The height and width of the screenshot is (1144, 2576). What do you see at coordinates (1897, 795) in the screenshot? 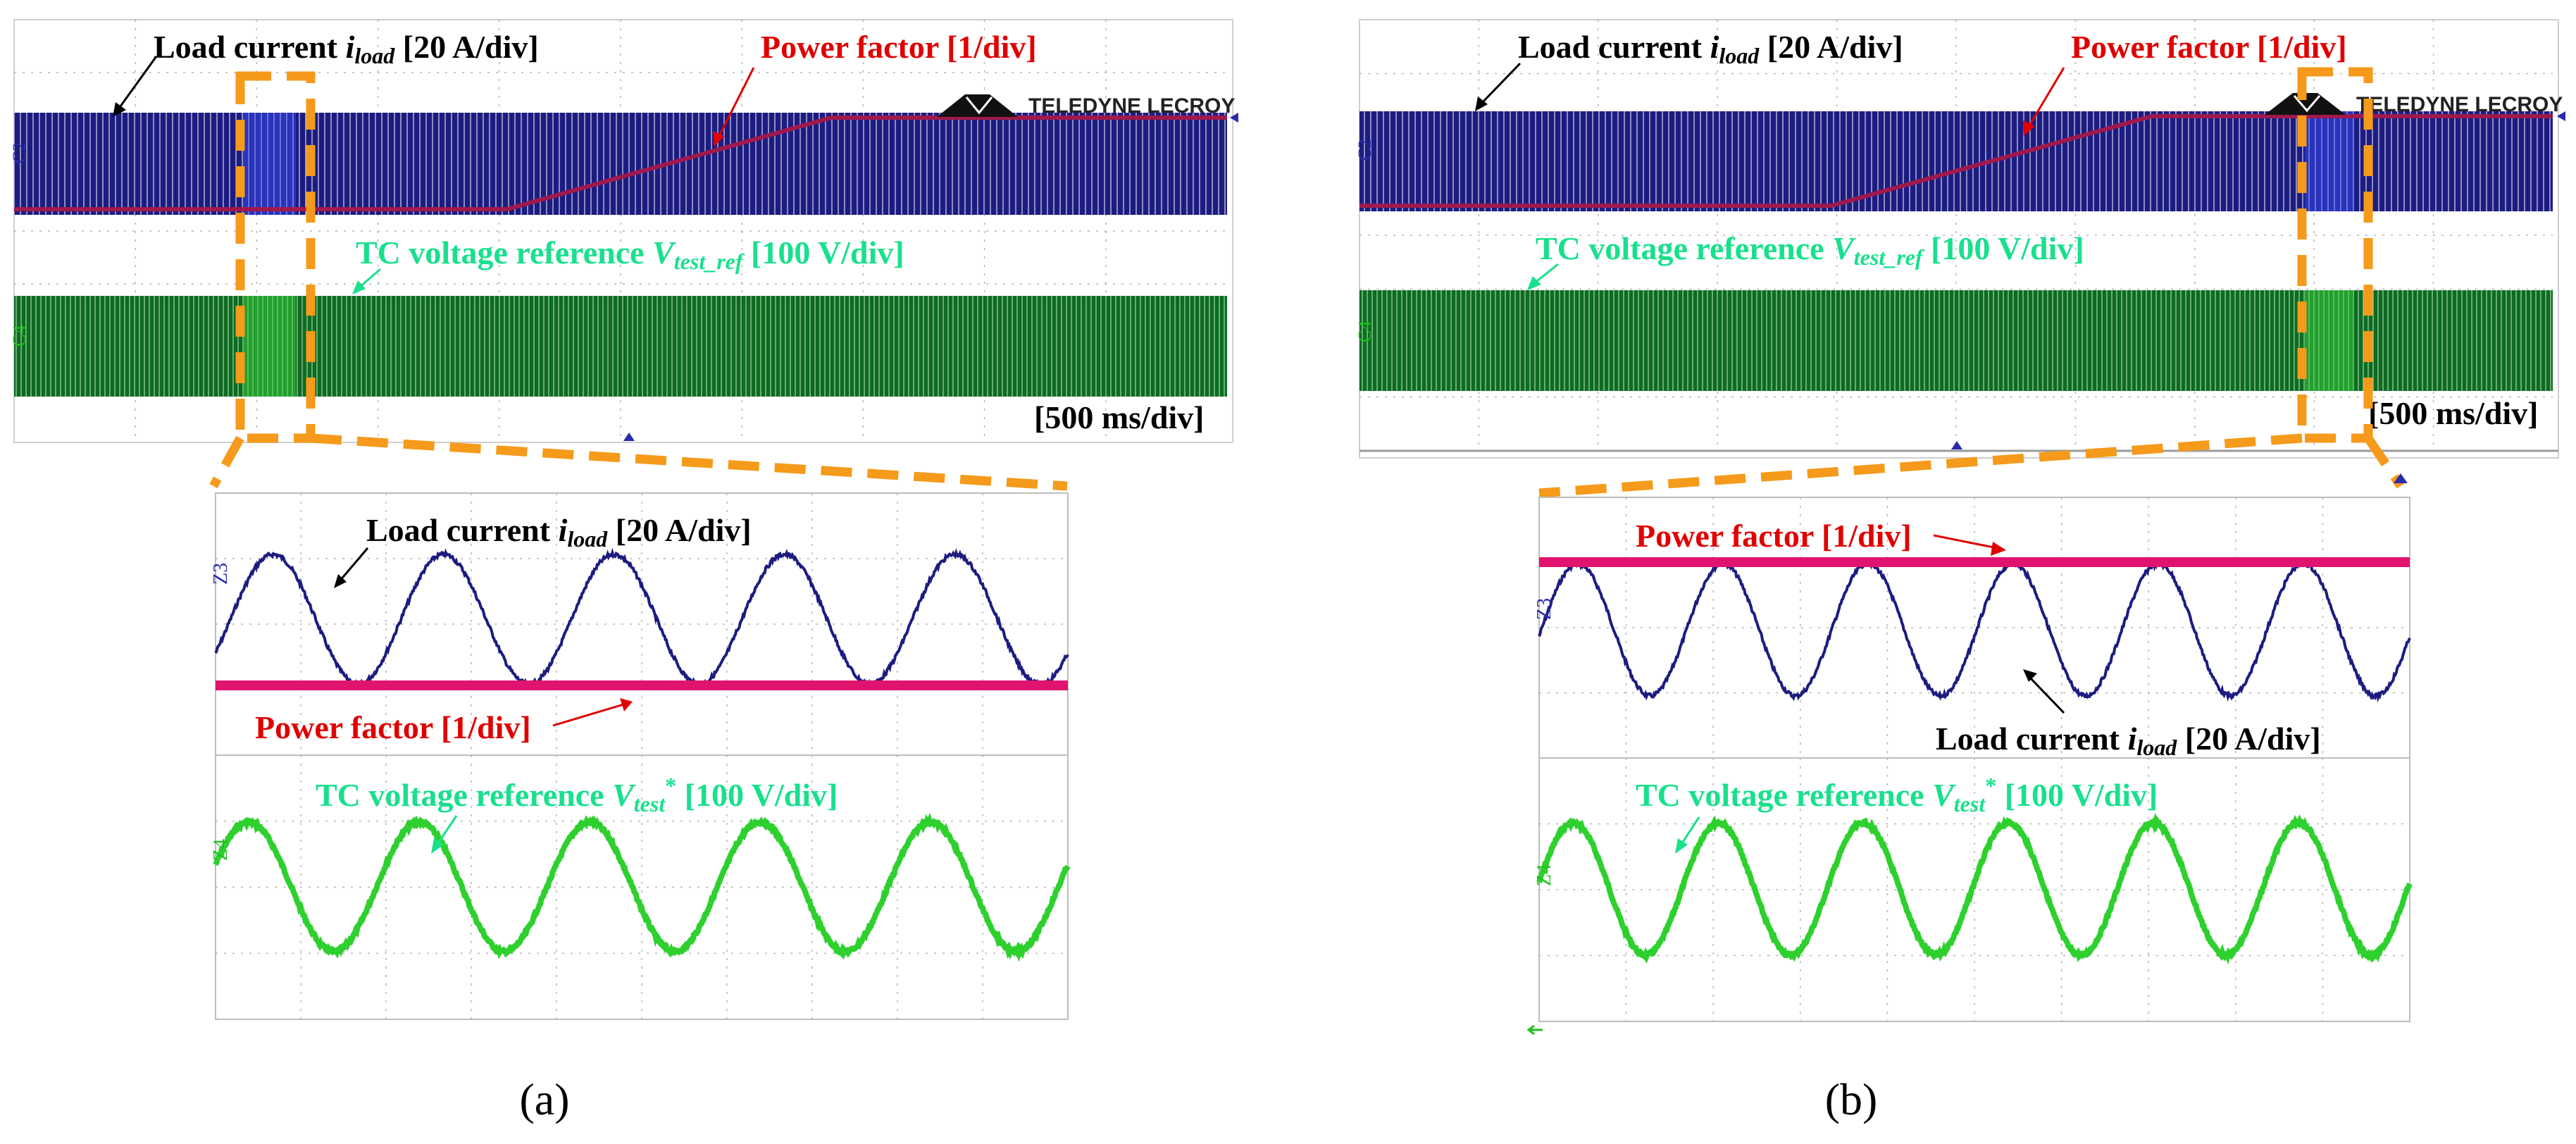
I see `panel-b-zoom-tc-voltage-text: TC voltage reference Vtest* [100 V/div]` at bounding box center [1897, 795].